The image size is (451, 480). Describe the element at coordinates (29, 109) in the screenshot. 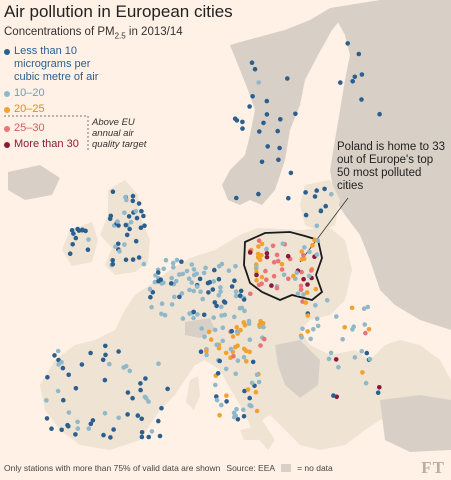

I see `legend-label: 20–25` at that location.